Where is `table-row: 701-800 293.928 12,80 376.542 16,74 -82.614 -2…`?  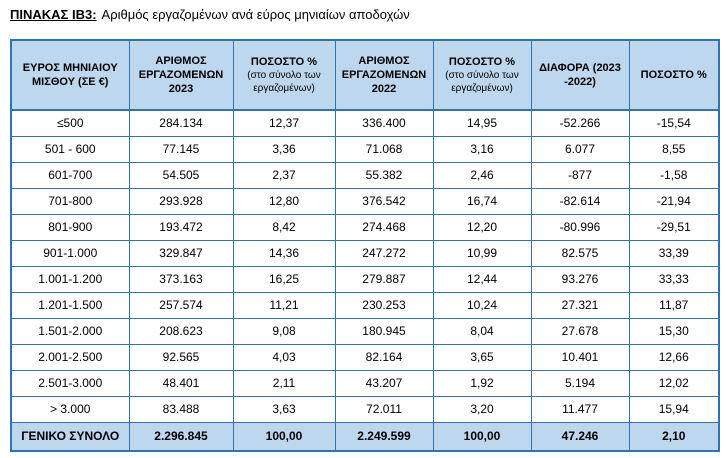
table-row: 701-800 293.928 12,80 376.542 16,74 -82.614 -2… is located at coordinates (365, 201).